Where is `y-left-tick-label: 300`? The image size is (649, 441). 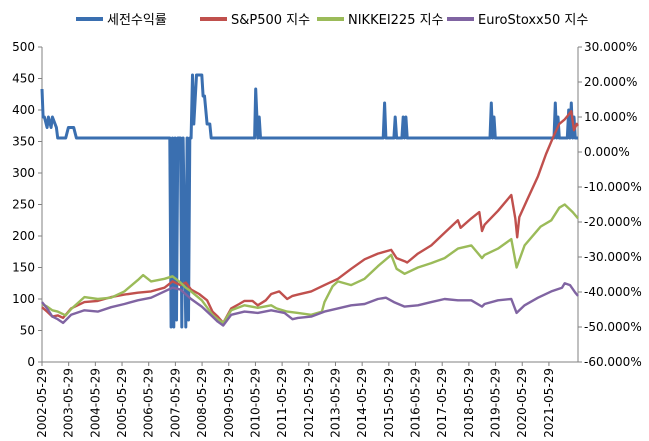 y-left-tick-label: 300 is located at coordinates (23, 173).